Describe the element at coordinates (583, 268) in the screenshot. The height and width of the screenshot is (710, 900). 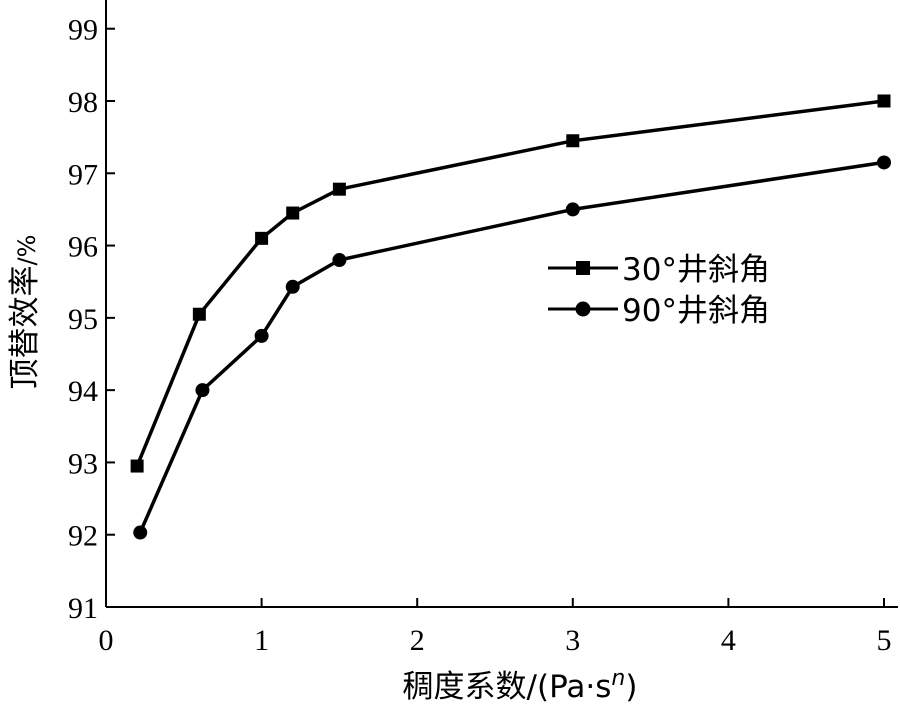
I see `legend-square-marker` at that location.